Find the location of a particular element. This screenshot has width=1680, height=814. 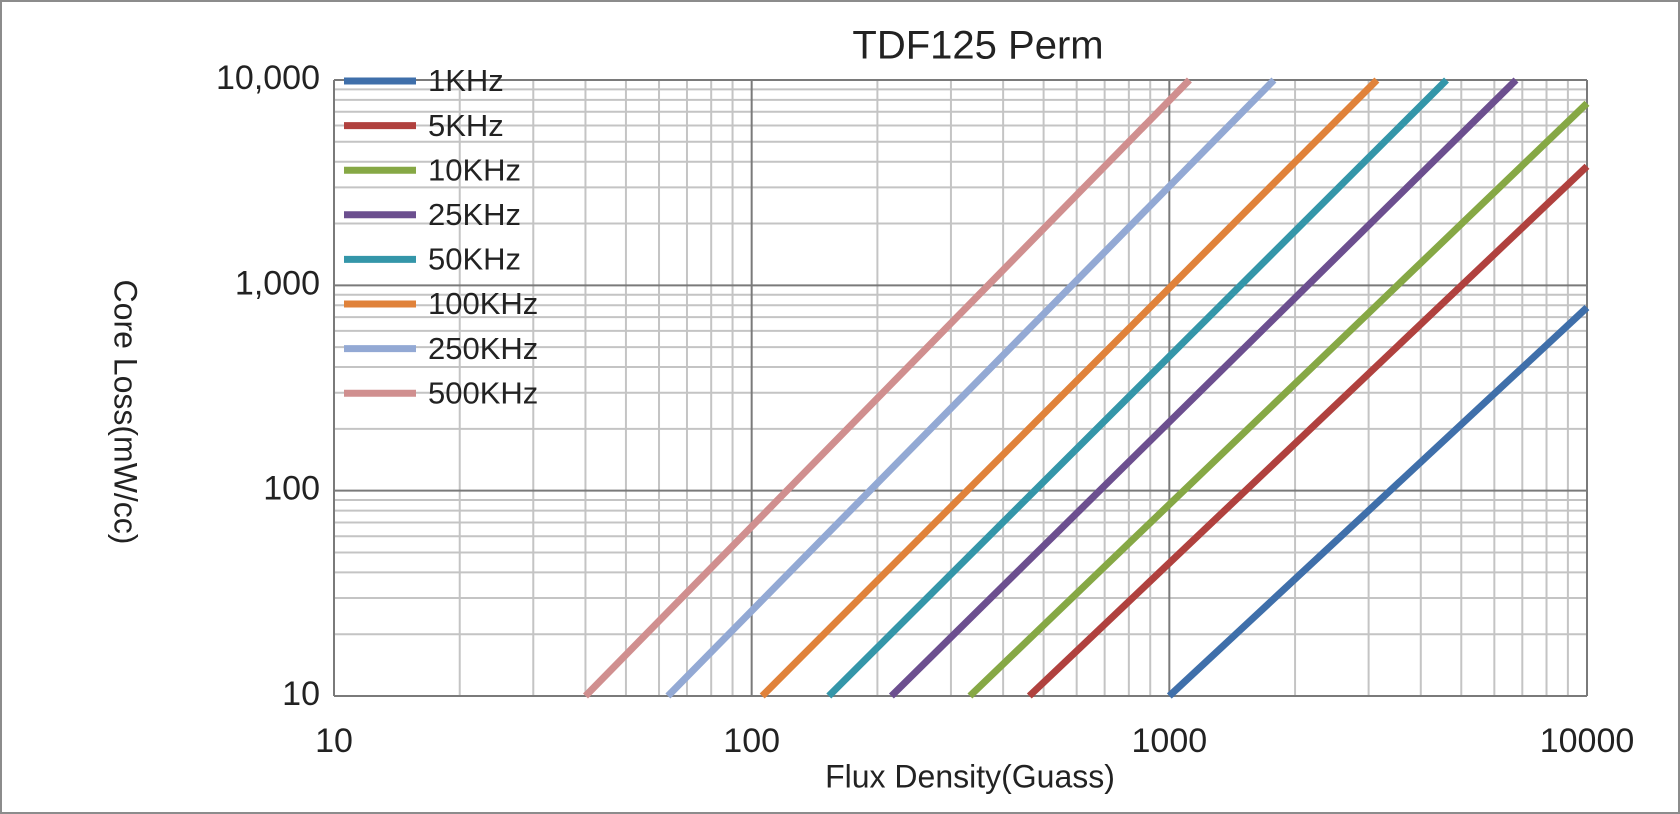

legend-label: 25KHz is located at coordinates (474, 214).